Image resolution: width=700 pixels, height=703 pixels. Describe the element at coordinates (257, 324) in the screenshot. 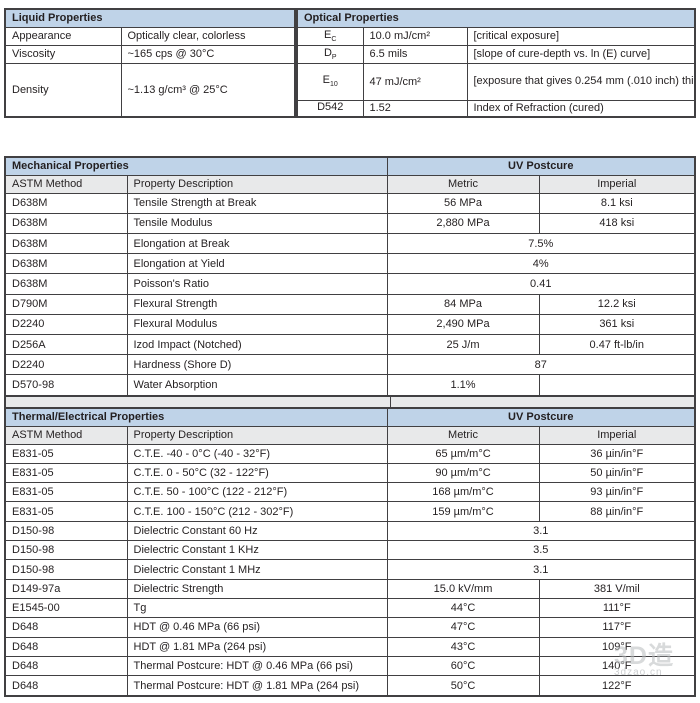

I see `property-description: Flexural Modulus` at that location.